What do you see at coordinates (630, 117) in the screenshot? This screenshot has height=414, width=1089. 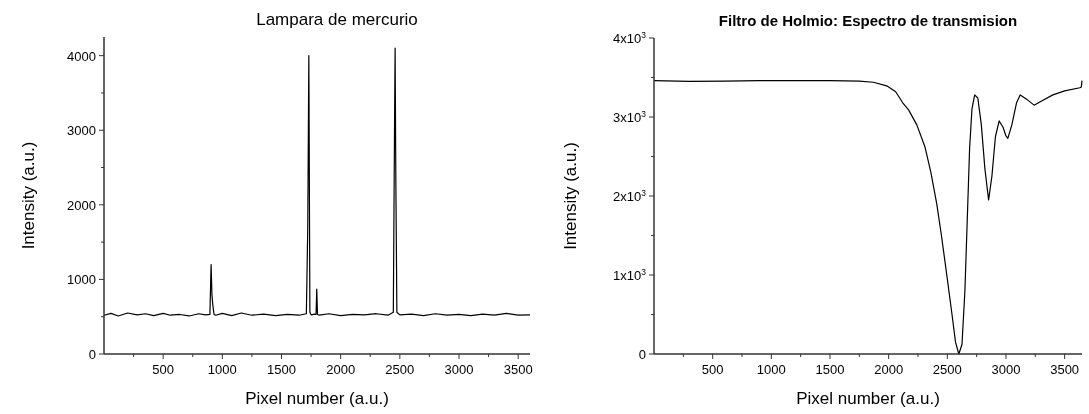 I see `y-tick-label: 3x10$^{3}$` at bounding box center [630, 117].